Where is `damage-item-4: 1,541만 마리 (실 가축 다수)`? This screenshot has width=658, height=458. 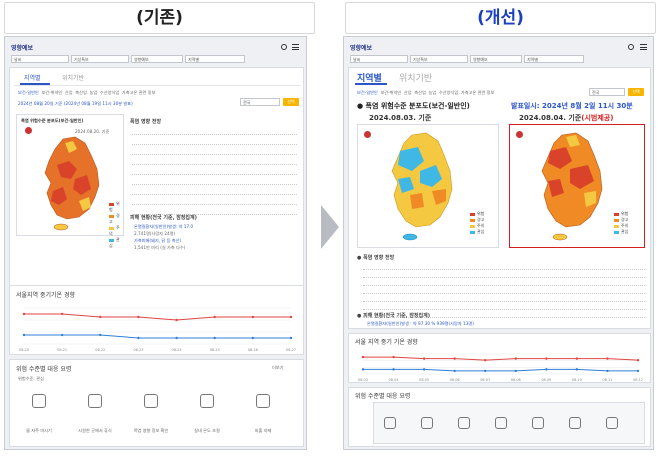 damage-item-4: 1,541만 마리 (실 가축 다수) is located at coordinates (160, 247).